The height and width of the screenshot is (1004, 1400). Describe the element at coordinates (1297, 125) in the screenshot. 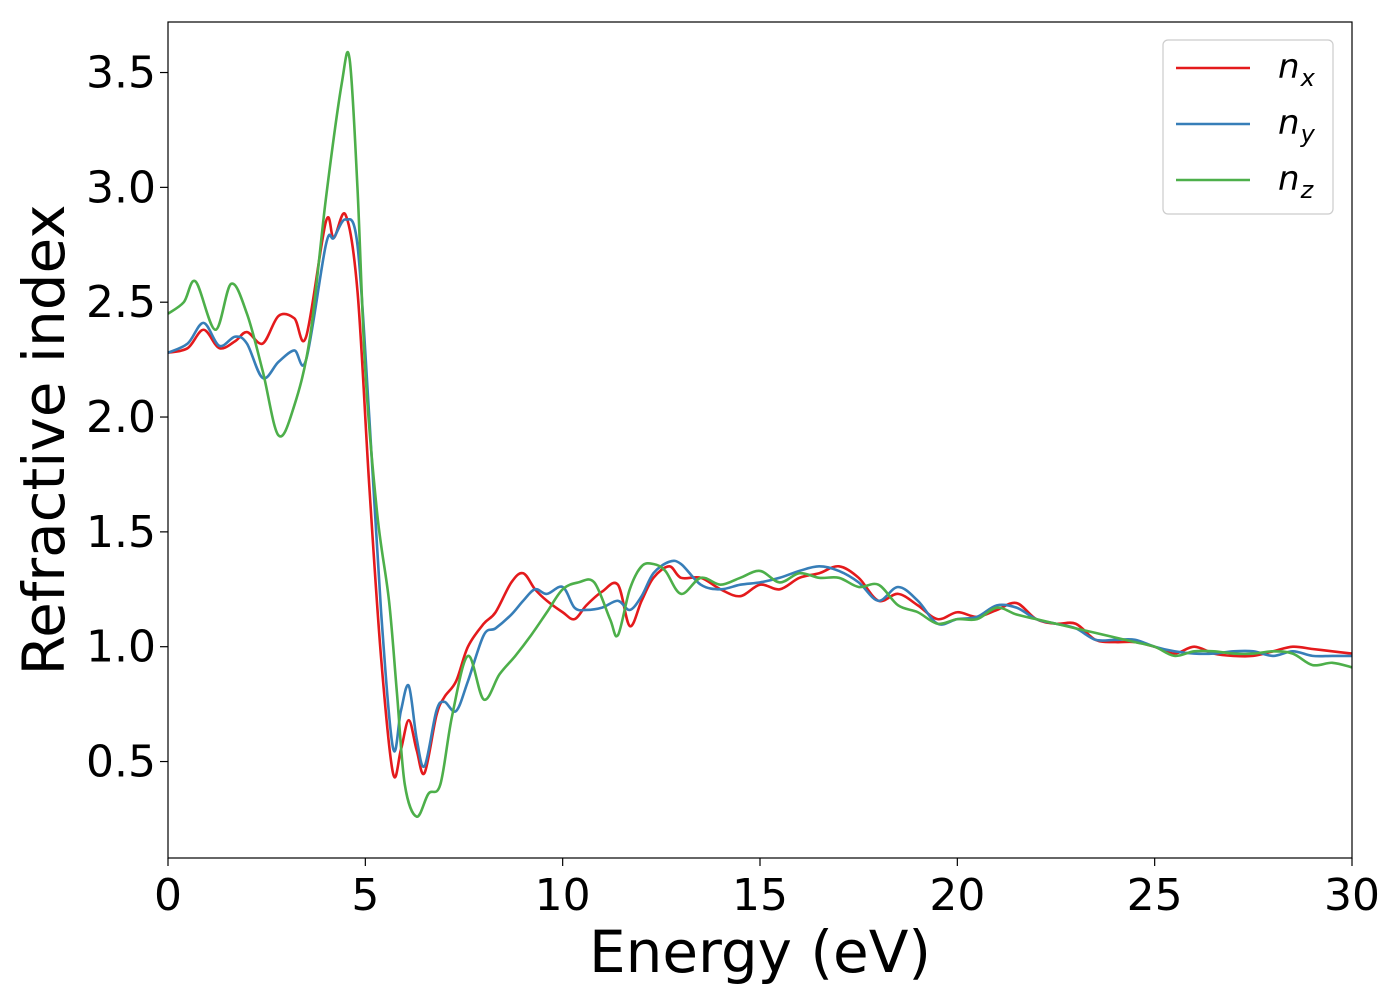

I see `legend-label: ny` at that location.